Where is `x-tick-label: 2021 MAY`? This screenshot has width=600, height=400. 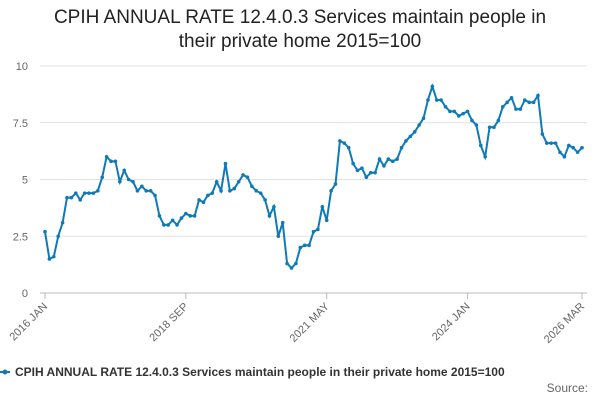 x-tick-label: 2021 MAY is located at coordinates (310, 322).